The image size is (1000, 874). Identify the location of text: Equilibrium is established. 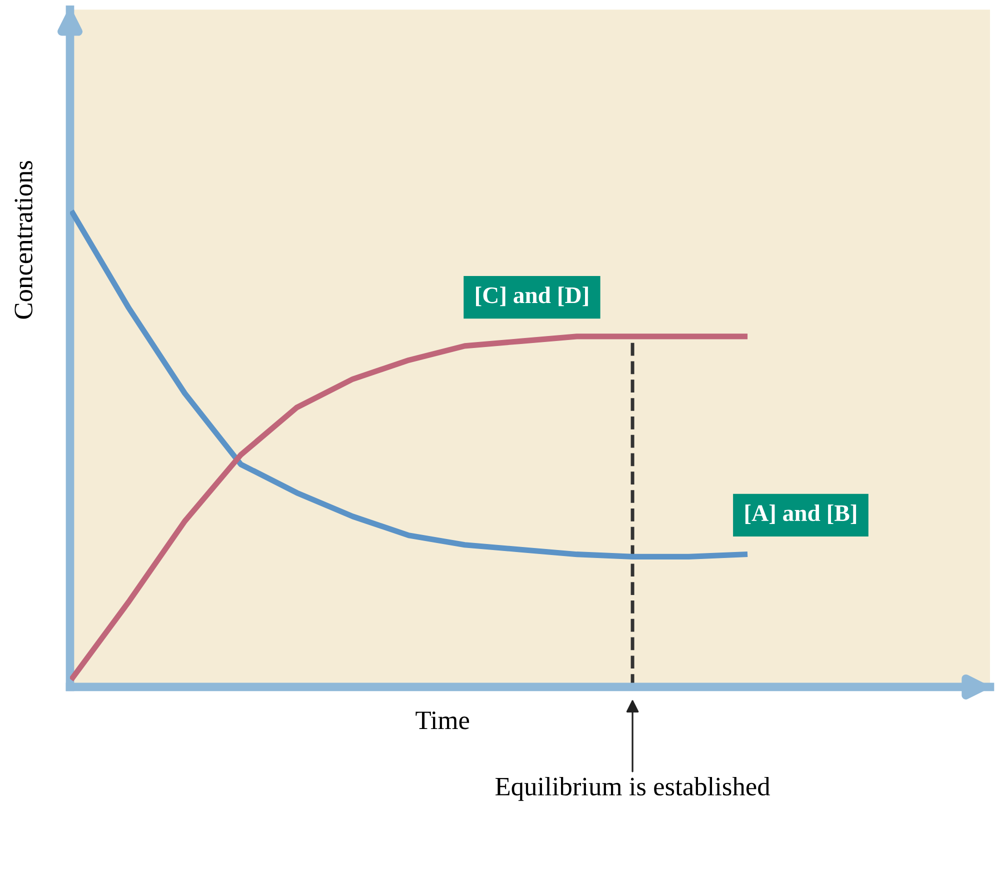
(632, 788).